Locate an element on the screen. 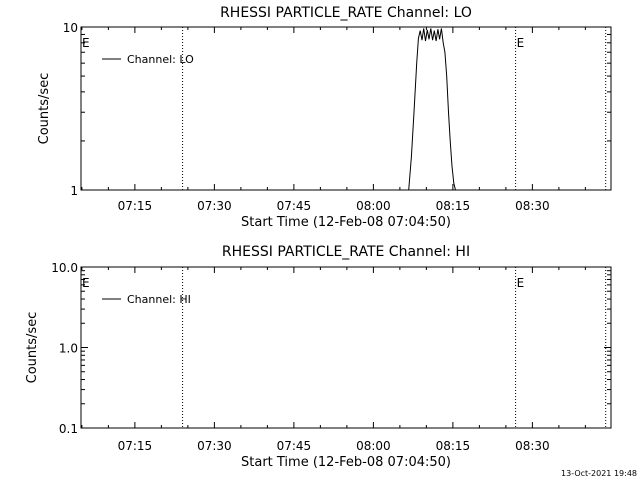  y-tick-label: 10 is located at coordinates (70, 28).